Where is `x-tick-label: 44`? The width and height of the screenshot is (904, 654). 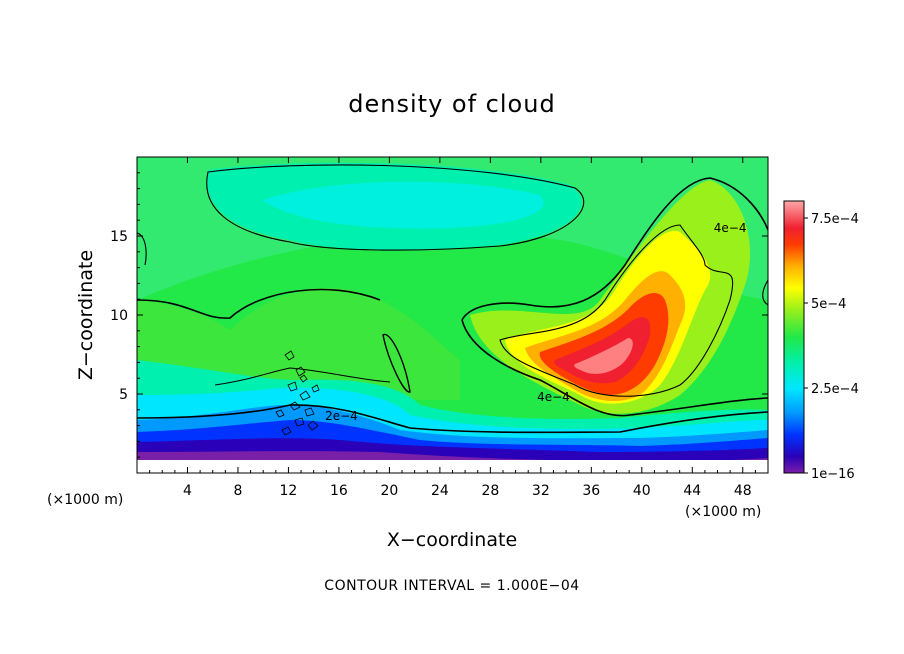
x-tick-label: 44 is located at coordinates (692, 491).